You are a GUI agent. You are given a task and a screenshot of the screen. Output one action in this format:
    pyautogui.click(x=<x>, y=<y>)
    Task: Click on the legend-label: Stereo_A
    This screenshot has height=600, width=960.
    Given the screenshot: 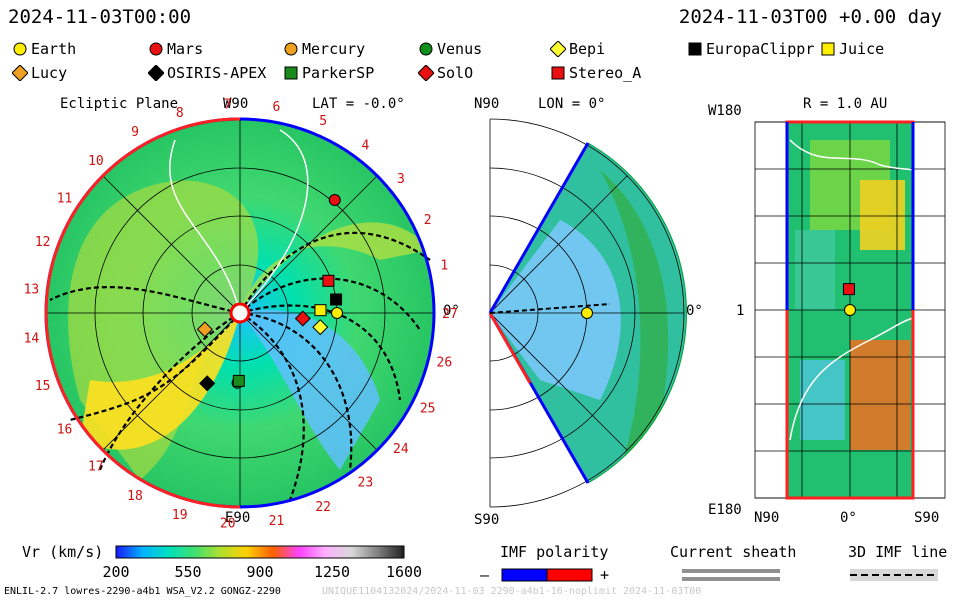 What is the action you would take?
    pyautogui.click(x=605, y=73)
    